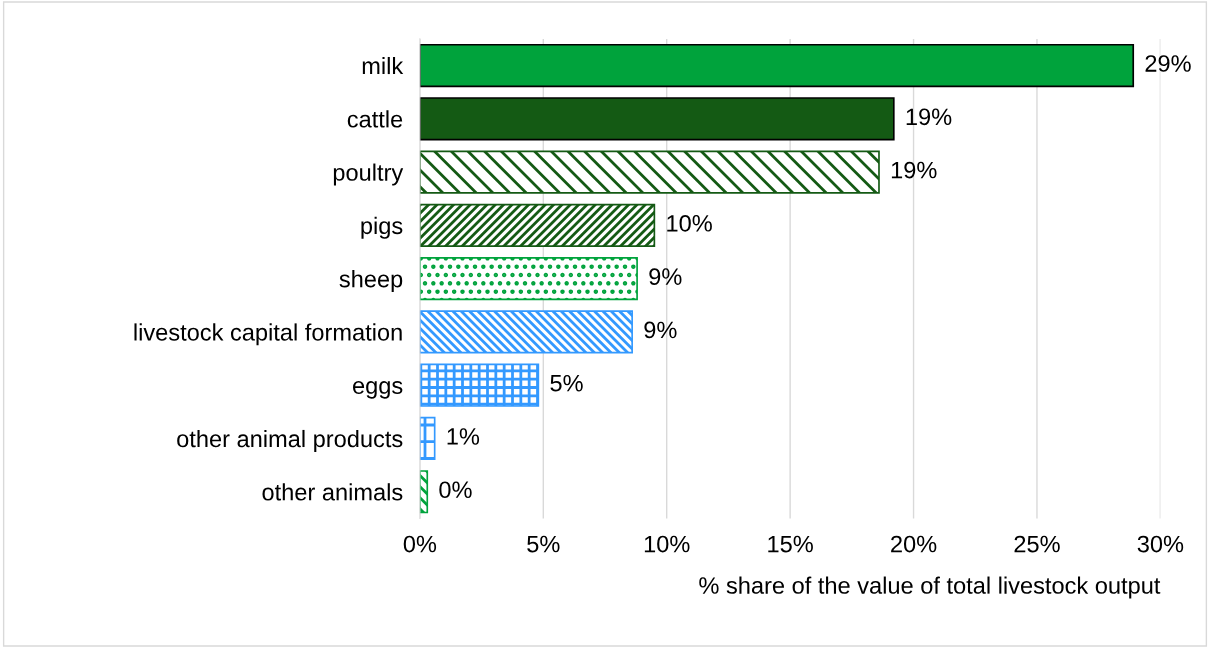  What do you see at coordinates (383, 65) in the screenshot?
I see `y-tick-label: milk` at bounding box center [383, 65].